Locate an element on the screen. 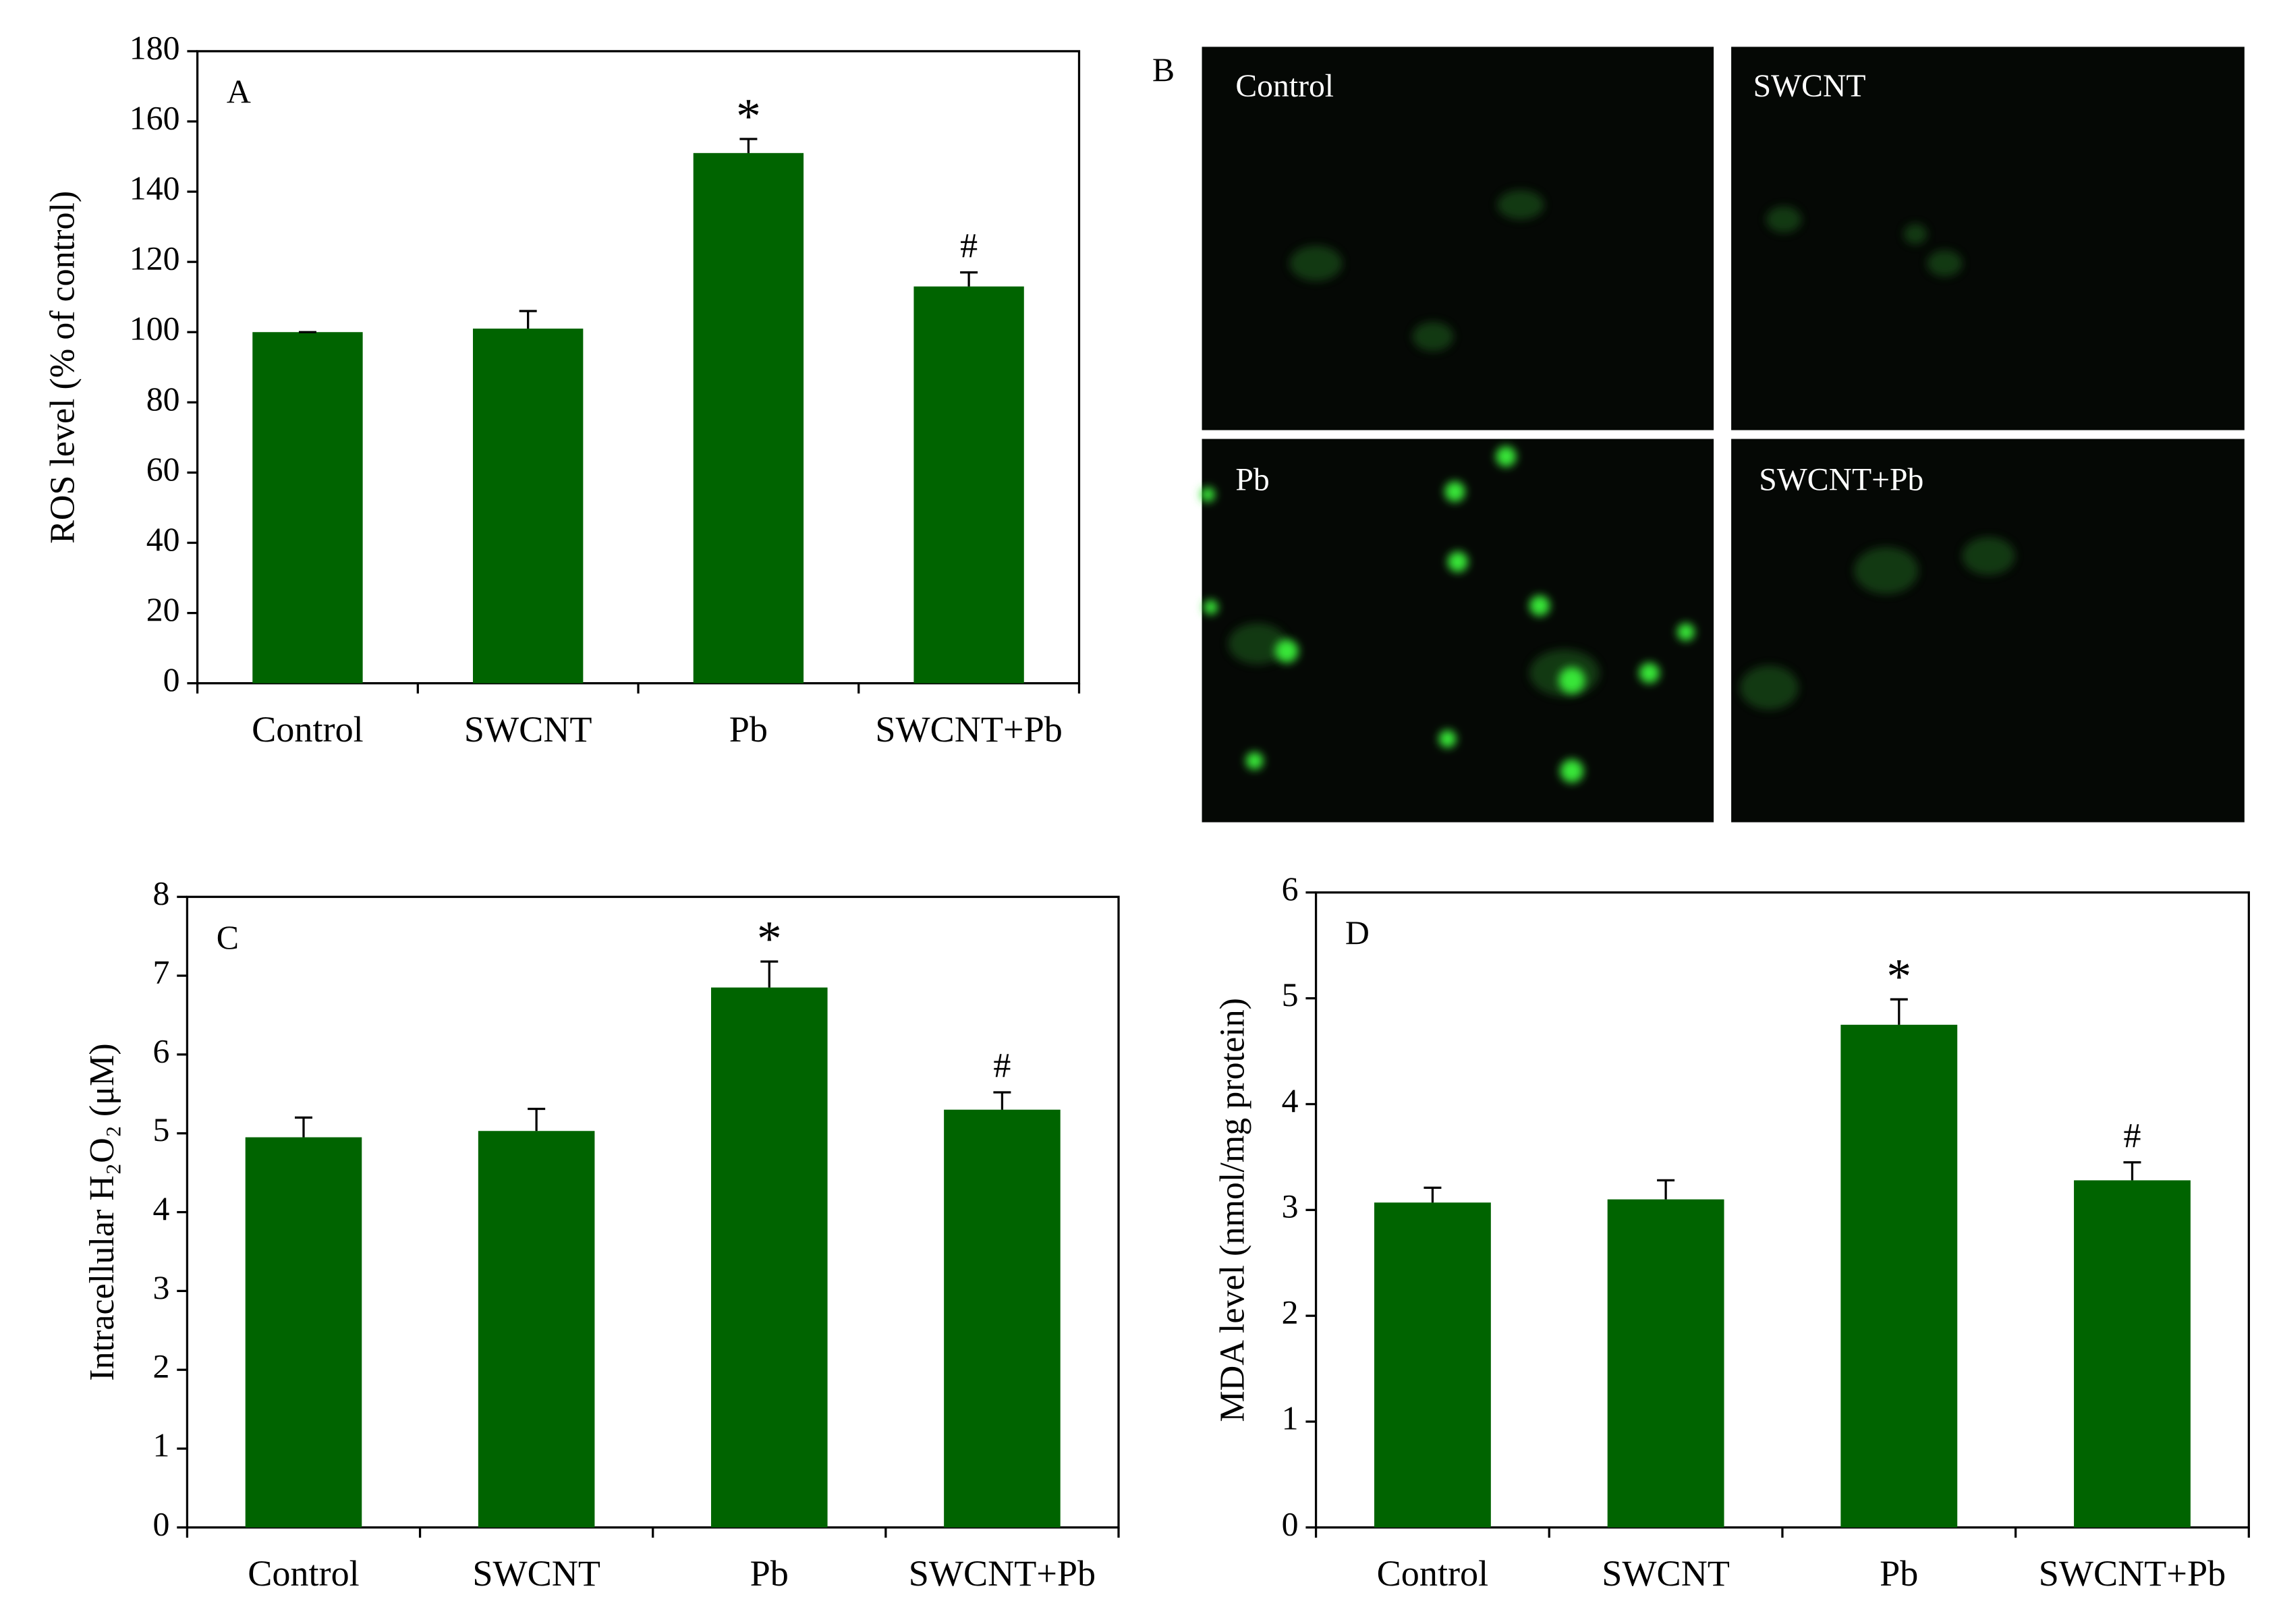  y-tick-label: 160 is located at coordinates (155, 117).